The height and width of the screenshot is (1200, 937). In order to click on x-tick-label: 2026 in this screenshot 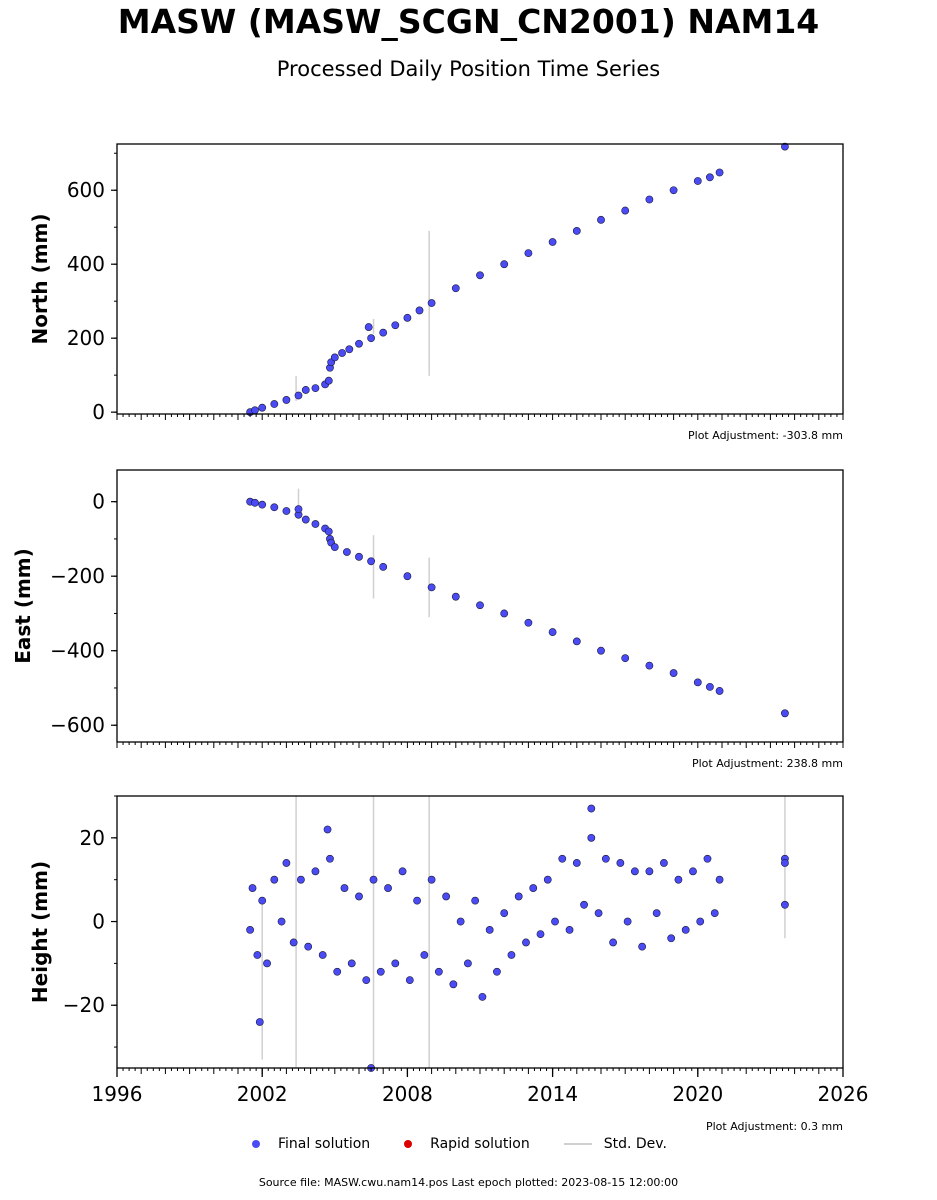, I will do `click(843, 1094)`.